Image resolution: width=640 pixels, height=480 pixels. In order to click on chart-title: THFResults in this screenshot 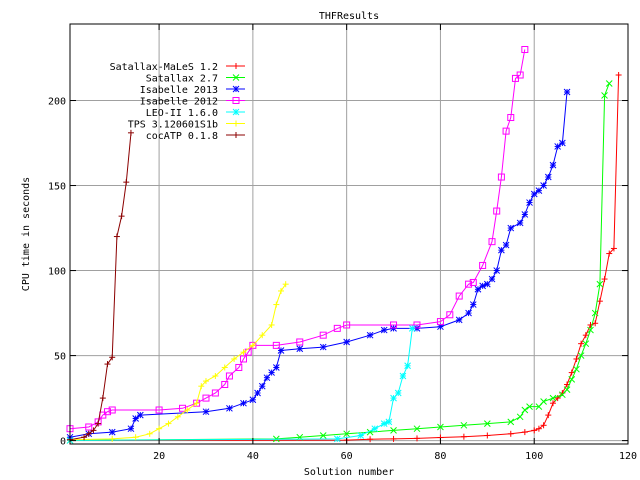, I will do `click(349, 16)`.